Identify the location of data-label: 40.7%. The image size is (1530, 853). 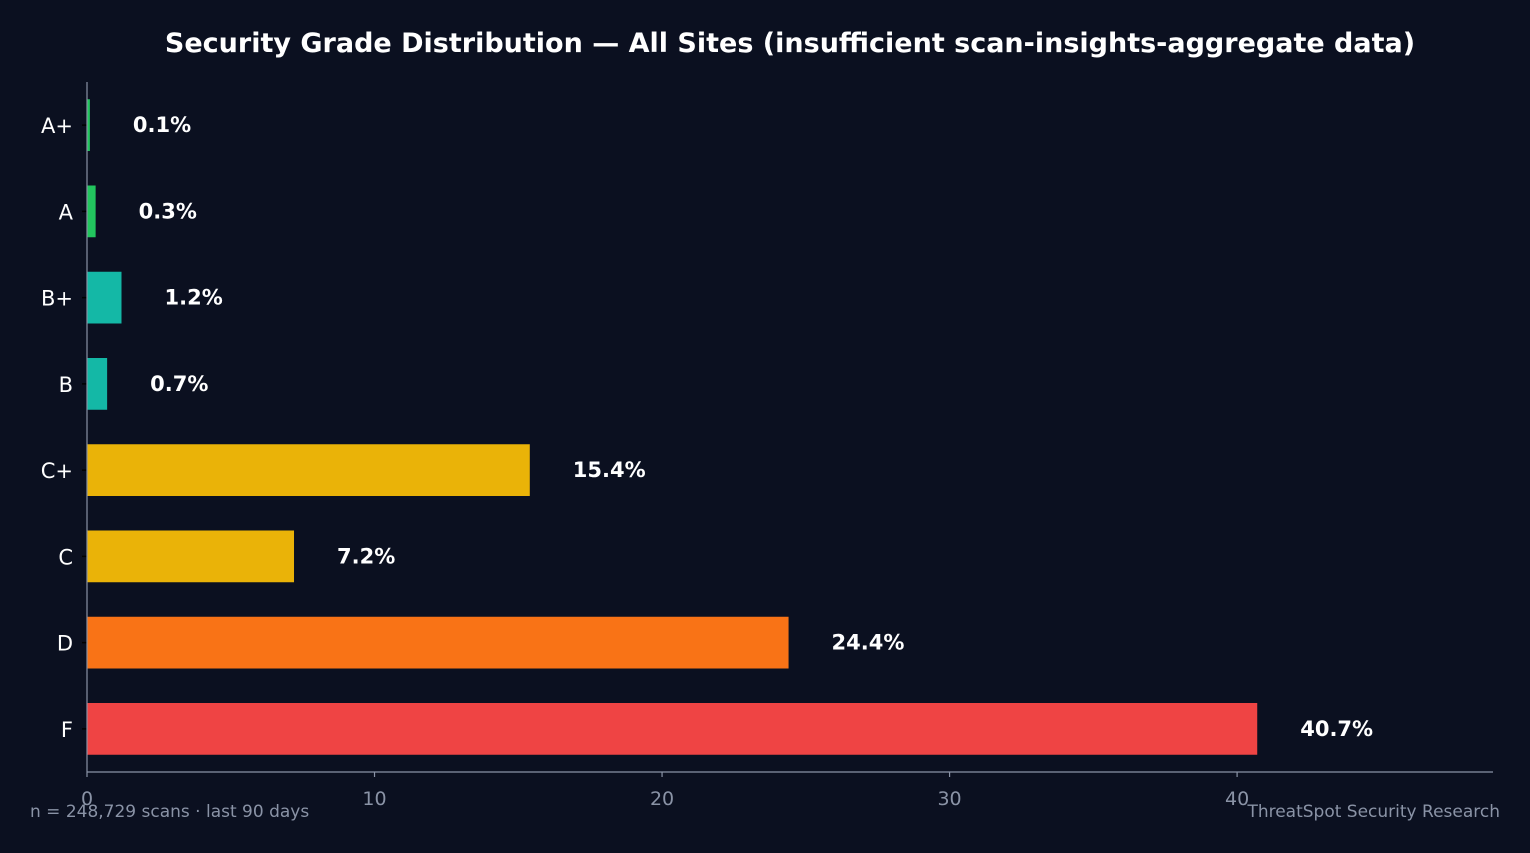
(1336, 729).